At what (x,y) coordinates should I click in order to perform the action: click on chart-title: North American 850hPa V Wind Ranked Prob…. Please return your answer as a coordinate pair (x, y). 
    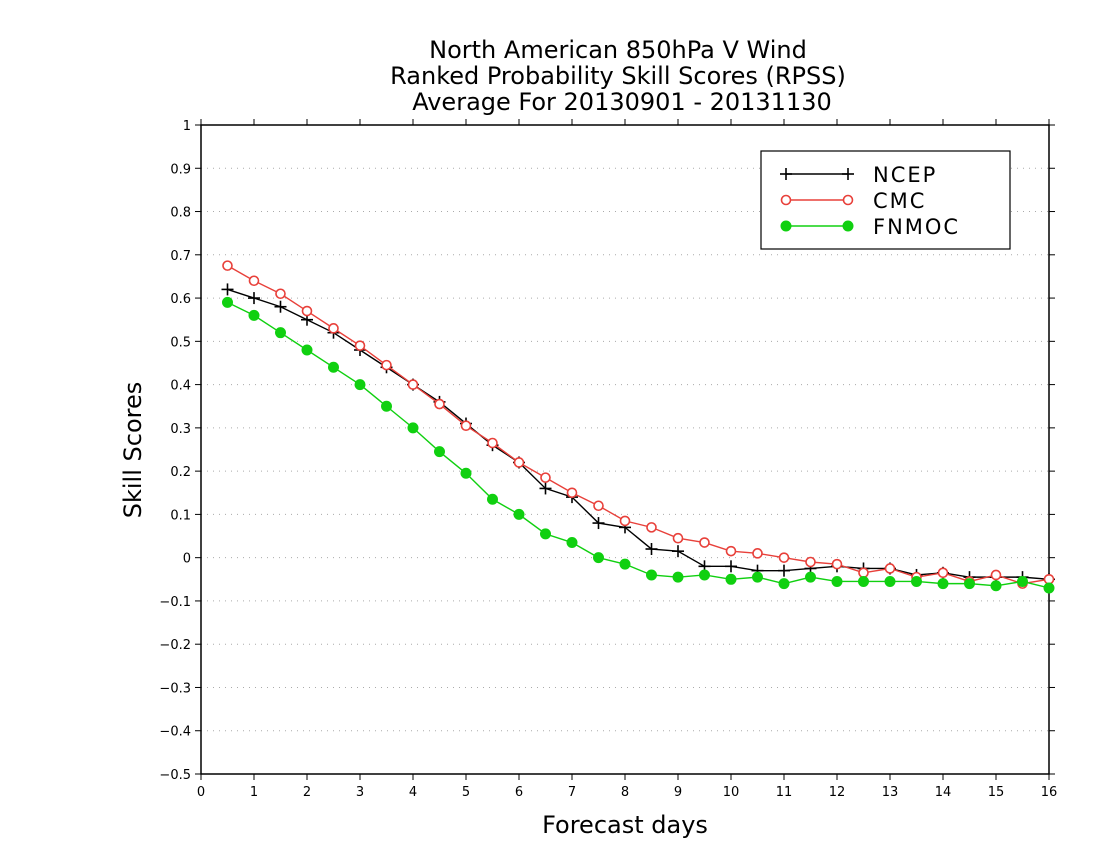
    Looking at the image, I should click on (618, 76).